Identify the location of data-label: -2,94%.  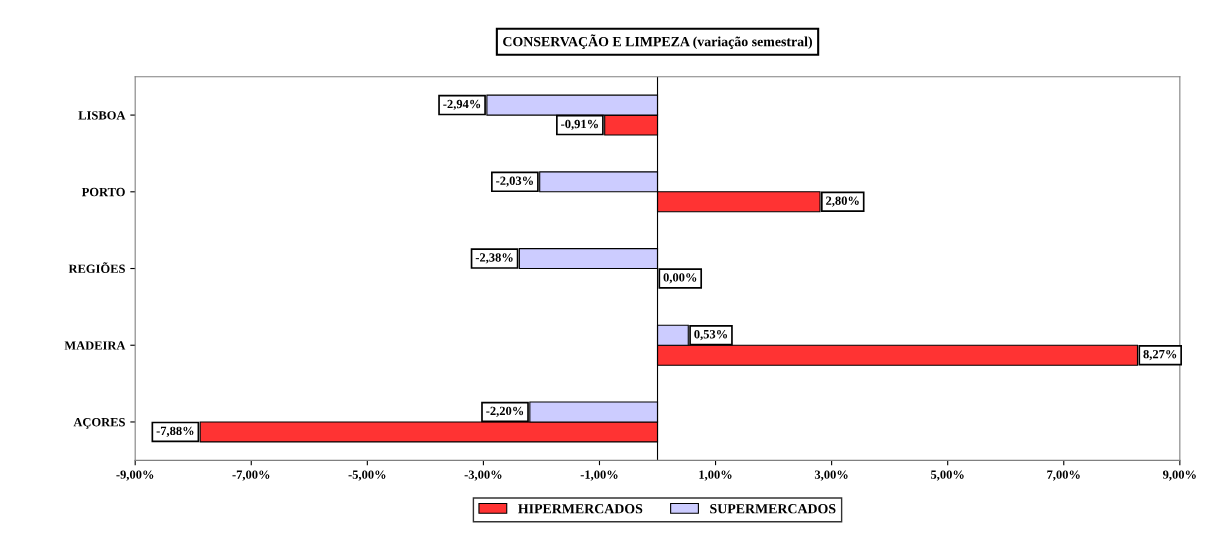
(462, 105).